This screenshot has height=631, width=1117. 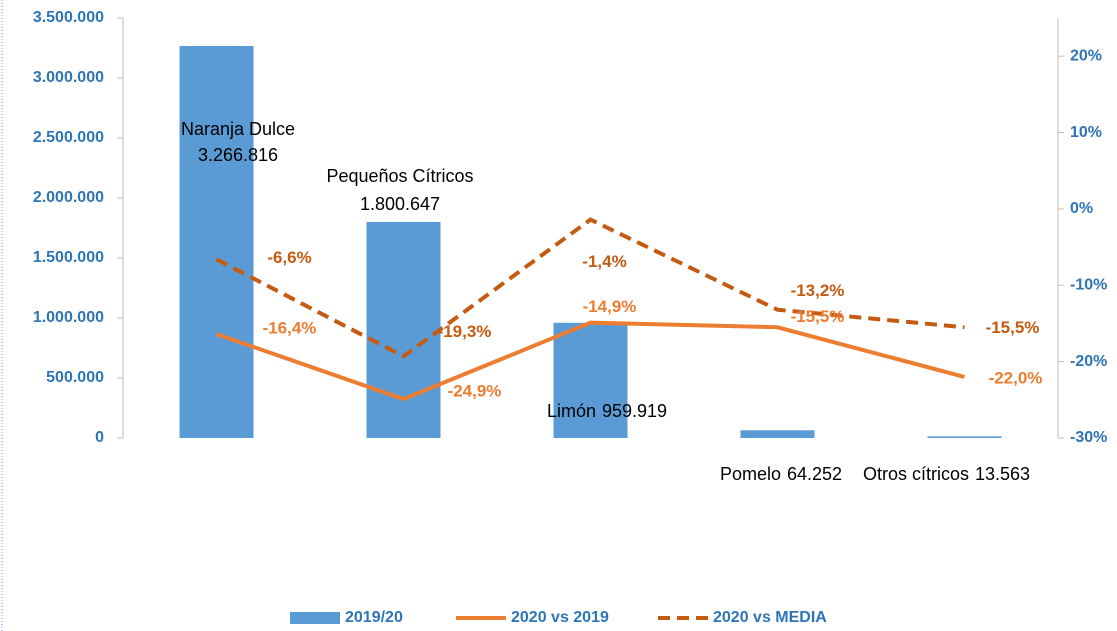 What do you see at coordinates (68, 137) in the screenshot?
I see `y-tick-label: 2.500.000` at bounding box center [68, 137].